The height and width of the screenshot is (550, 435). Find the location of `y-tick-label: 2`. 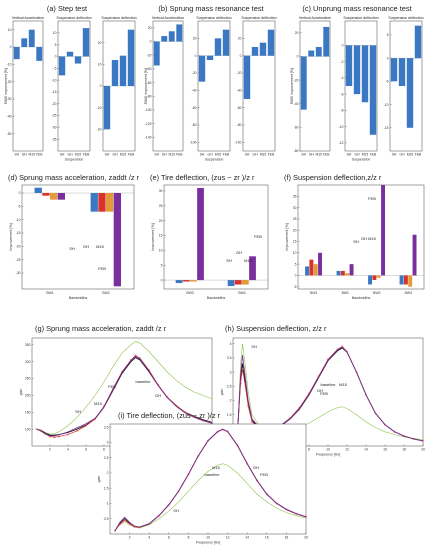

y-tick-label: 2 is located at coordinates (108, 473).